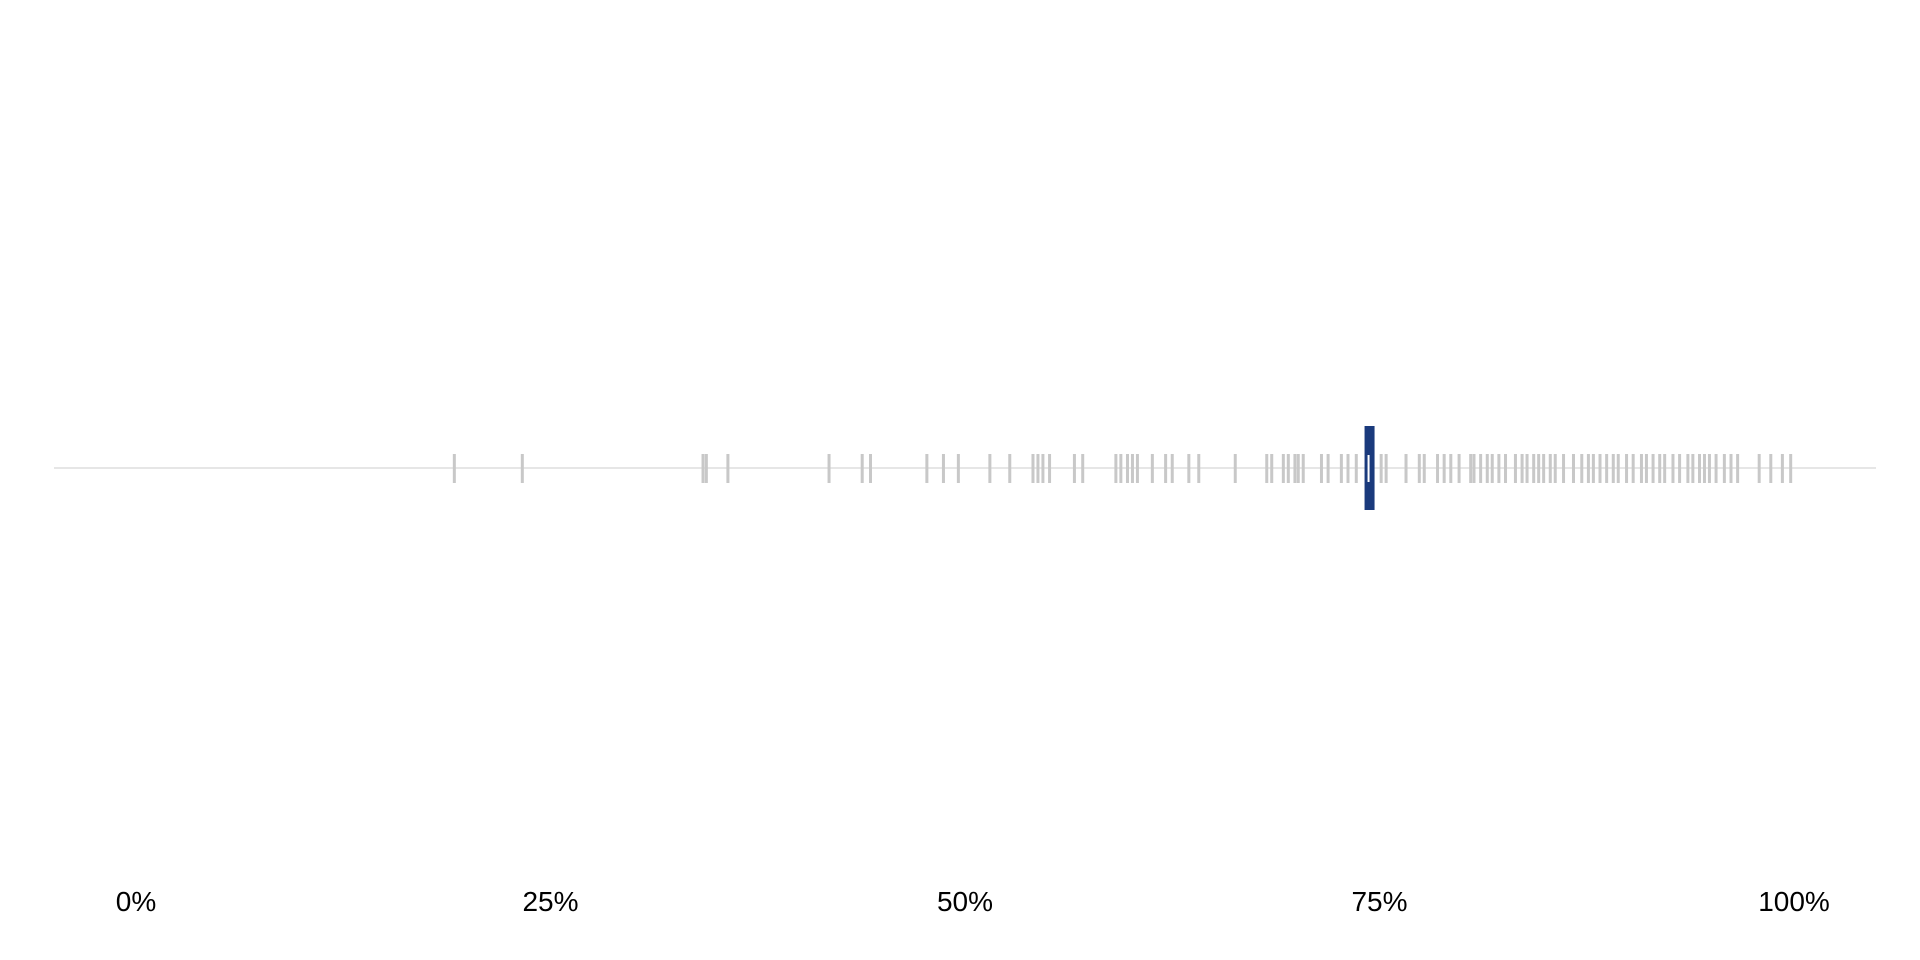 The height and width of the screenshot is (960, 1920). I want to click on x-axis-tick-labels: 0% 25% 50% 75% 100%, so click(973, 901).